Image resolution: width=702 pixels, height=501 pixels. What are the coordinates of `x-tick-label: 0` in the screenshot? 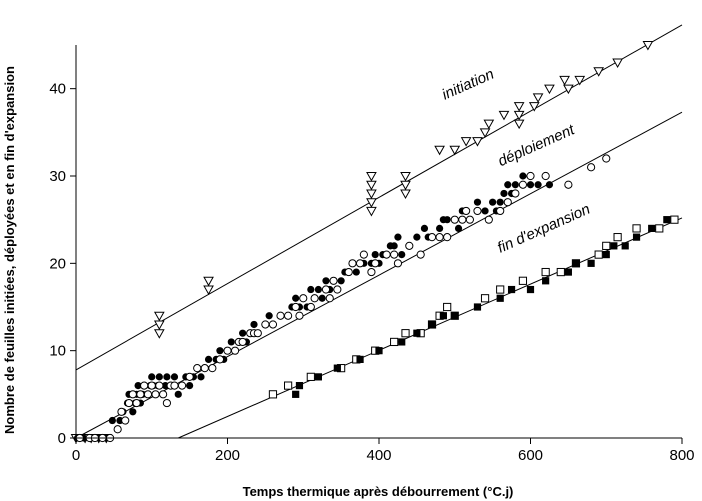 It's located at (76, 455).